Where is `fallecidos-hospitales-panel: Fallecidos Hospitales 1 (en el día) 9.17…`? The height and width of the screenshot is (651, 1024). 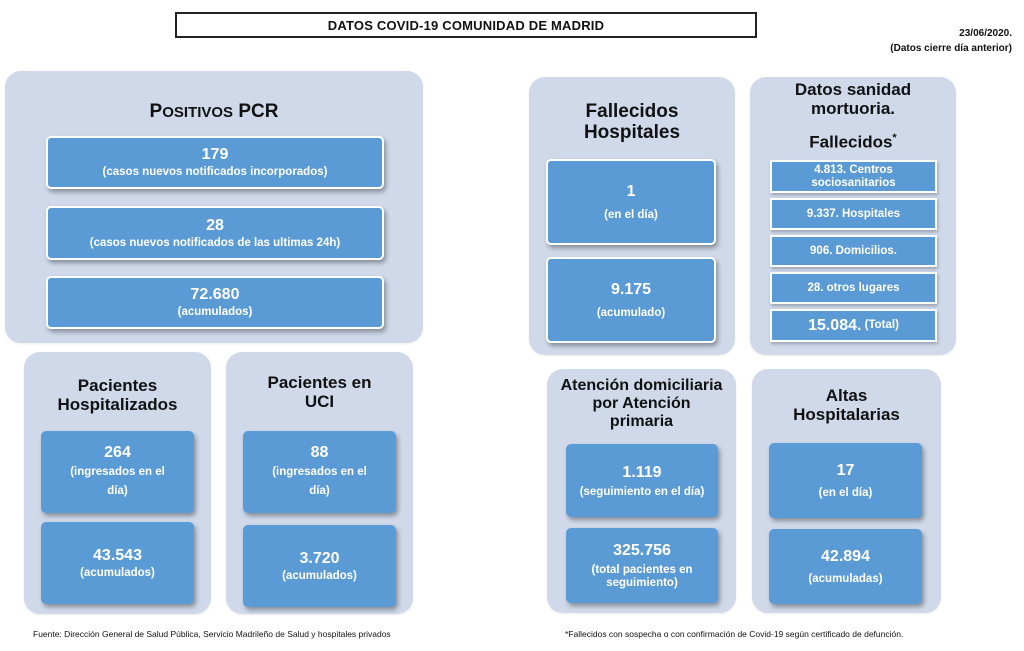 fallecidos-hospitales-panel: Fallecidos Hospitales 1 (en el día) 9.17… is located at coordinates (632, 216).